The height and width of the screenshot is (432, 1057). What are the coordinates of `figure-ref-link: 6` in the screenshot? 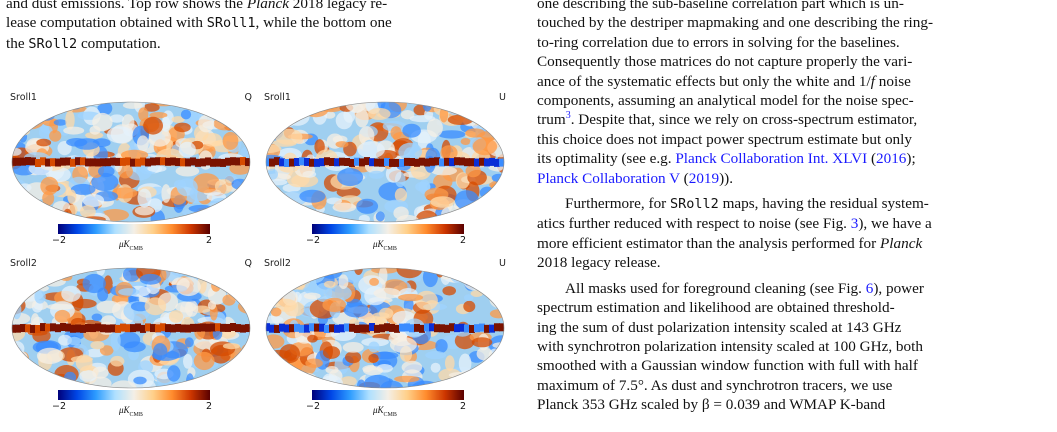 It's located at (869, 288).